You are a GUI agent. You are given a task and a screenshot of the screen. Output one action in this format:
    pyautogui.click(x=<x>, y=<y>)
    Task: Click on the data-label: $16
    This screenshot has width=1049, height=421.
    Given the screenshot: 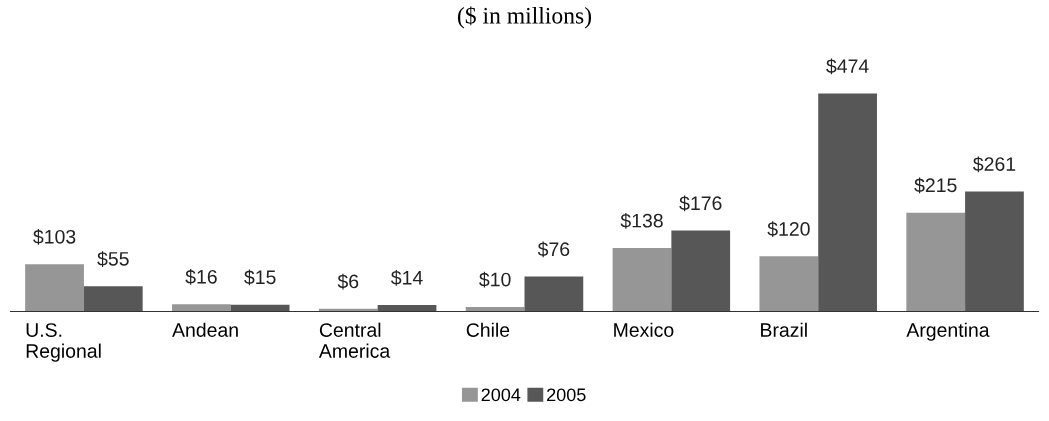 What is the action you would take?
    pyautogui.click(x=201, y=277)
    